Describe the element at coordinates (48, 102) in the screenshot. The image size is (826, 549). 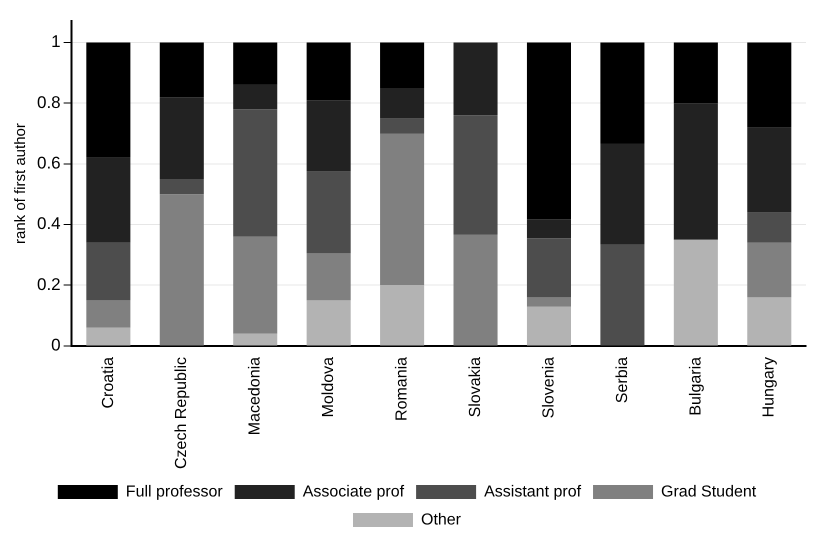
I see `y-tick-label: 0.8` at that location.